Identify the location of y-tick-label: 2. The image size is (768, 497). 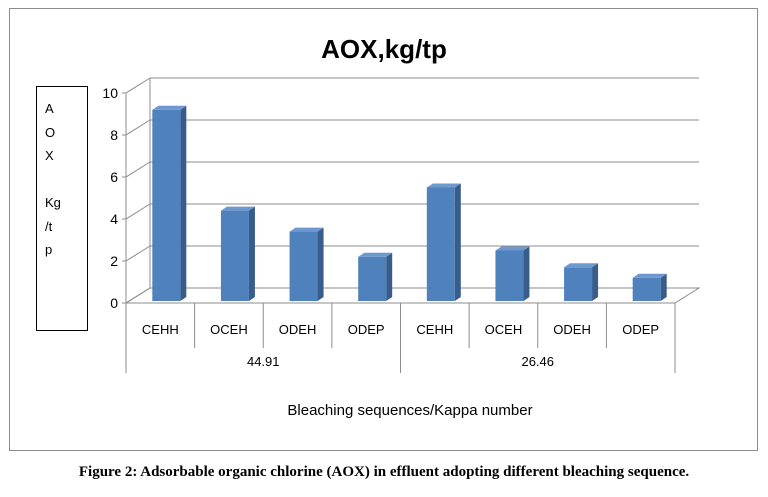
(114, 261).